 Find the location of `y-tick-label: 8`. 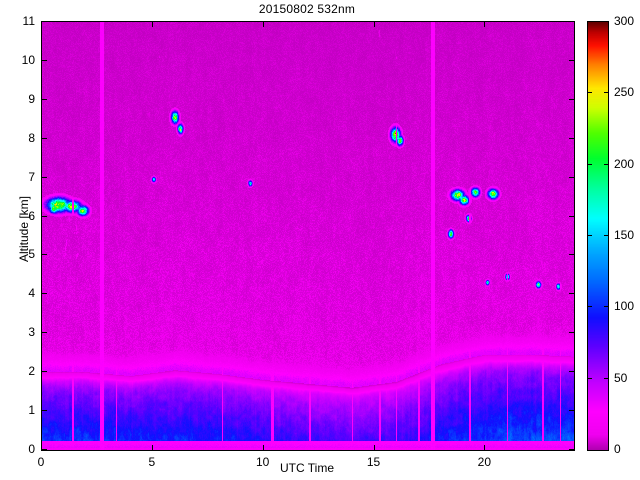

y-tick-label: 8 is located at coordinates (31, 137).